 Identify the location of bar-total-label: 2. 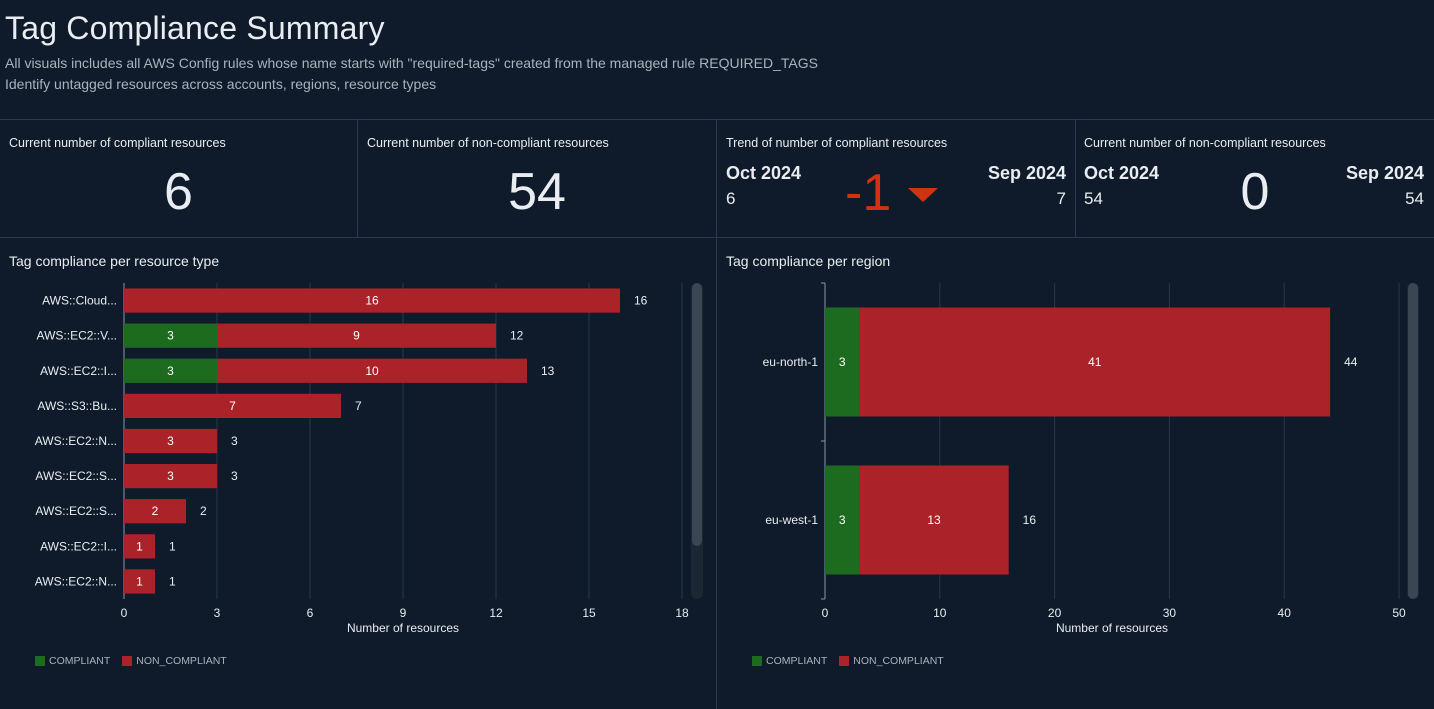
(203, 511).